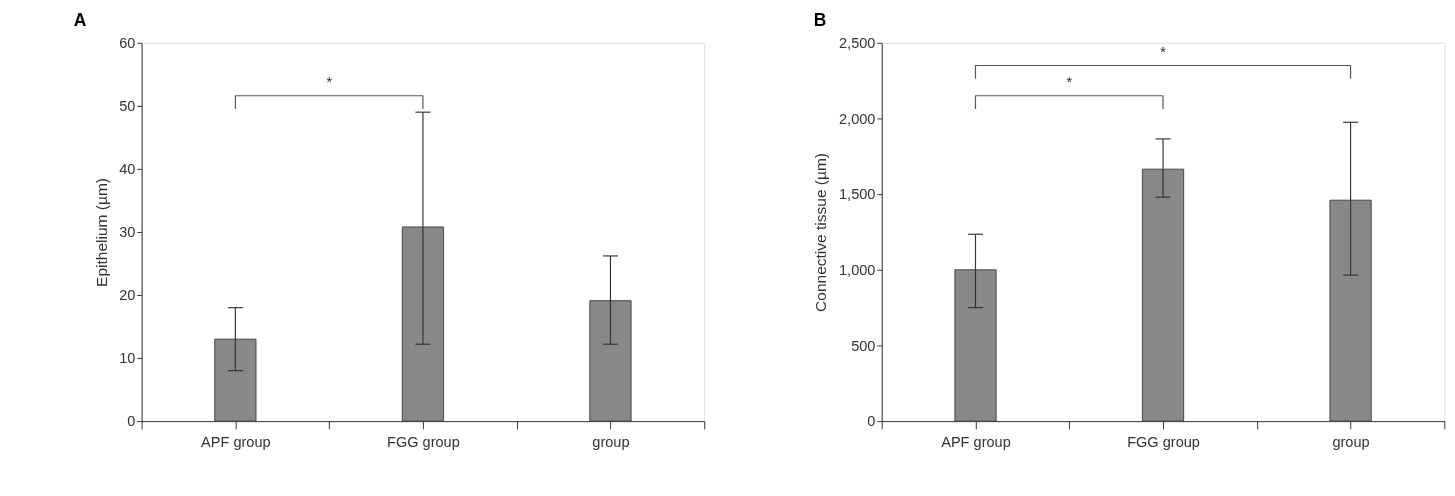 The width and height of the screenshot is (1455, 496). I want to click on y-tick-label: 1,500, so click(857, 194).